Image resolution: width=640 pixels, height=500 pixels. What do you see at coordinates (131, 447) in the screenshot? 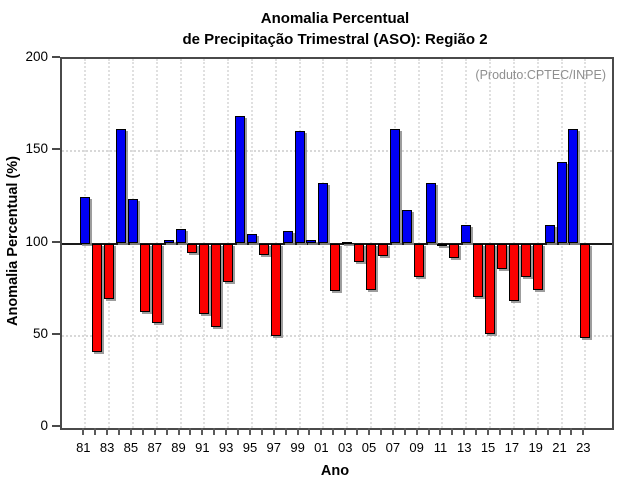
I see `x-tick-label-85: 85` at bounding box center [131, 447].